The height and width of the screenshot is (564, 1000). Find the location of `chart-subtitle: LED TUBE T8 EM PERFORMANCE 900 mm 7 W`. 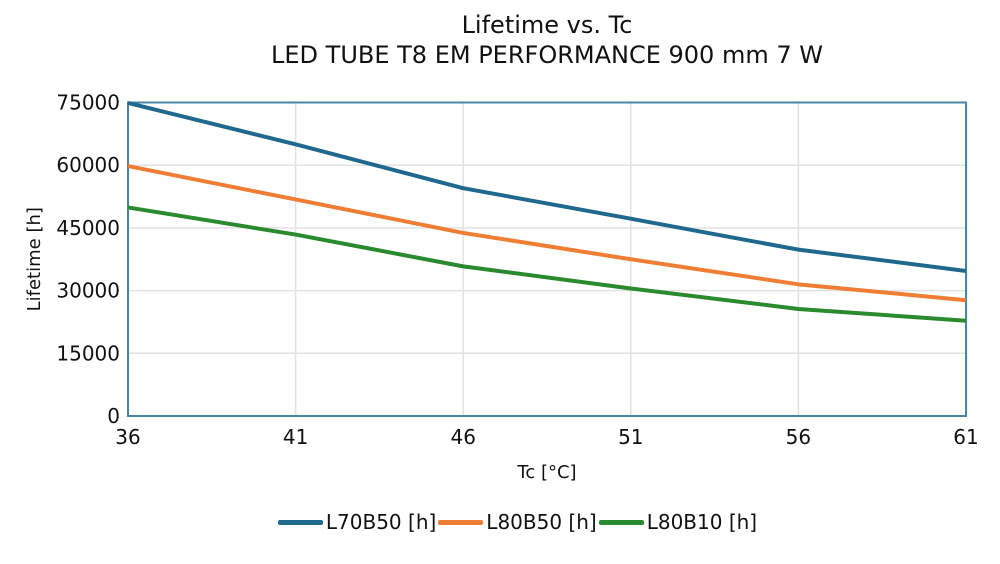

chart-subtitle: LED TUBE T8 EM PERFORMANCE 900 mm 7 W is located at coordinates (547, 55).